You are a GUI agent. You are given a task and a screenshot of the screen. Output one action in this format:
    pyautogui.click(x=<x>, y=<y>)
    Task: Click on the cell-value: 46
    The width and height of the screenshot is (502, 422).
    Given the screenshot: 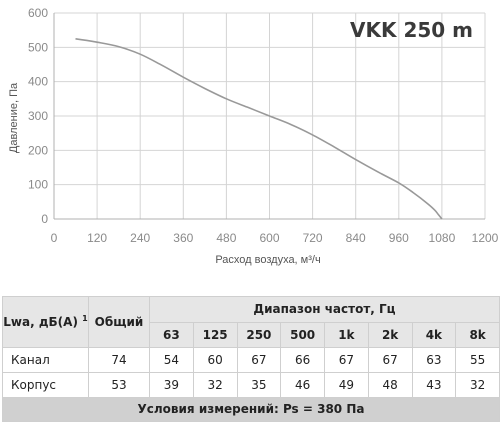 What is the action you would take?
    pyautogui.click(x=302, y=385)
    